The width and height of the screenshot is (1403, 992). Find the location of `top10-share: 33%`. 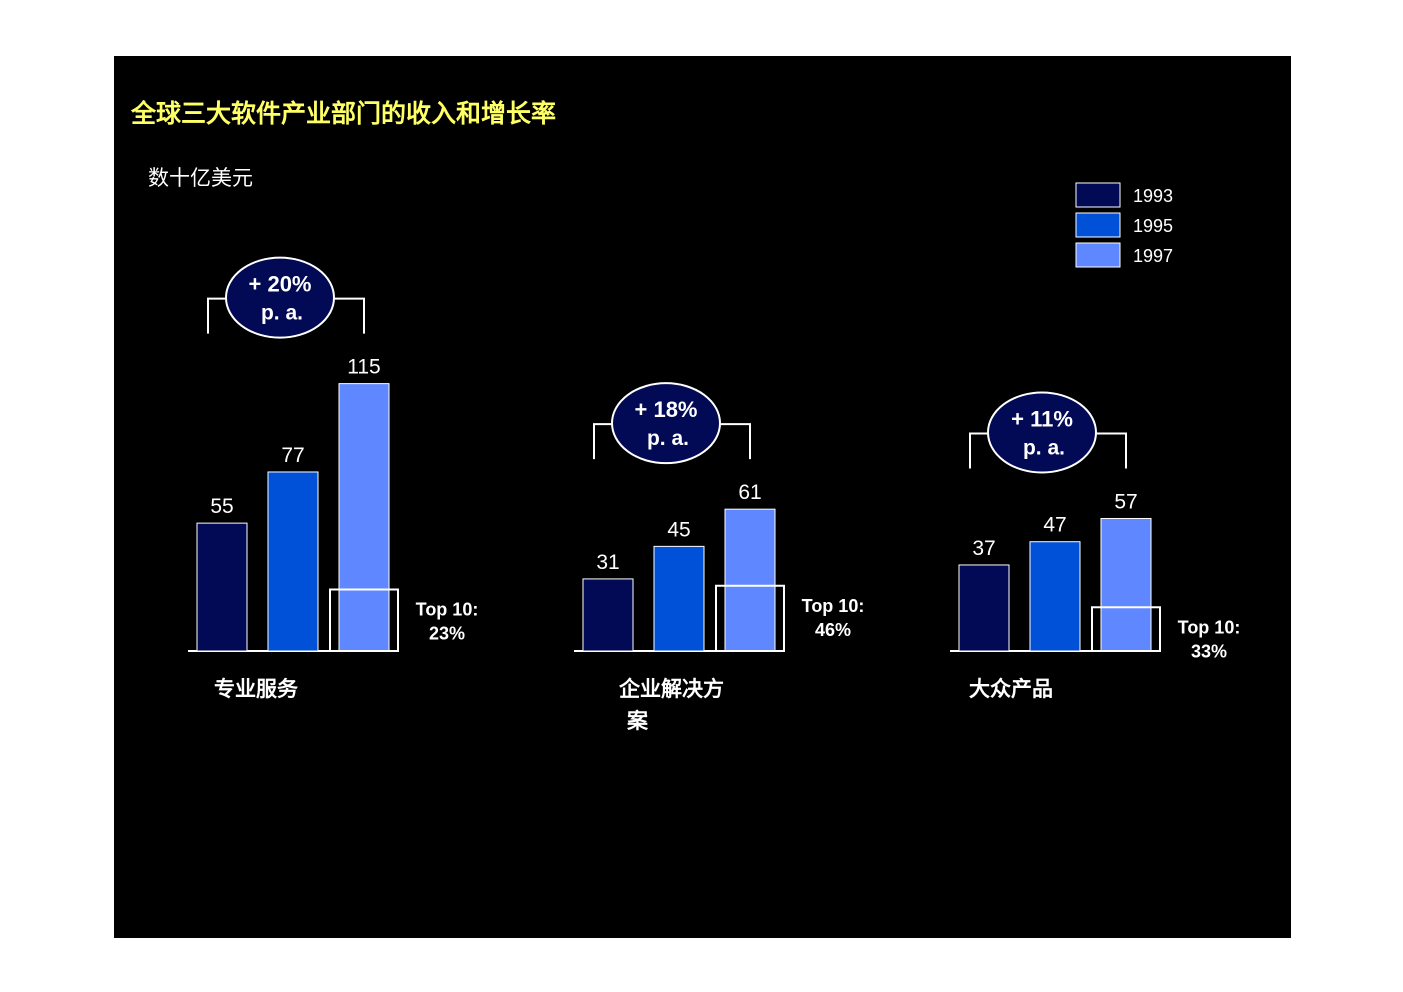

top10-share: 33% is located at coordinates (1209, 651).